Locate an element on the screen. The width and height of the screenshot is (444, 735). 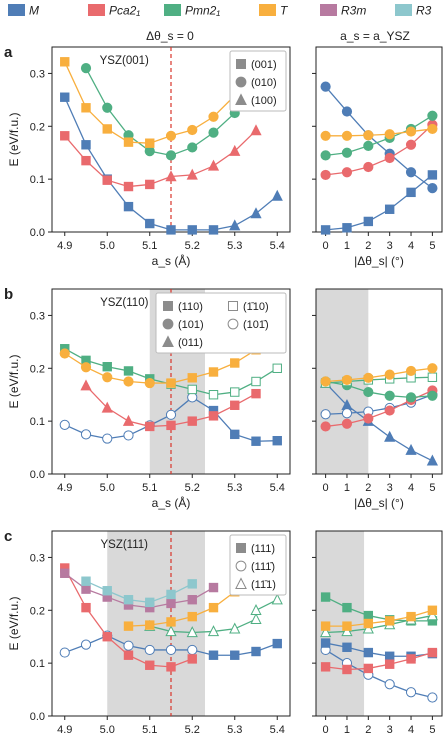
orientation-legend-label: (101̄) is located at coordinates (256, 325).